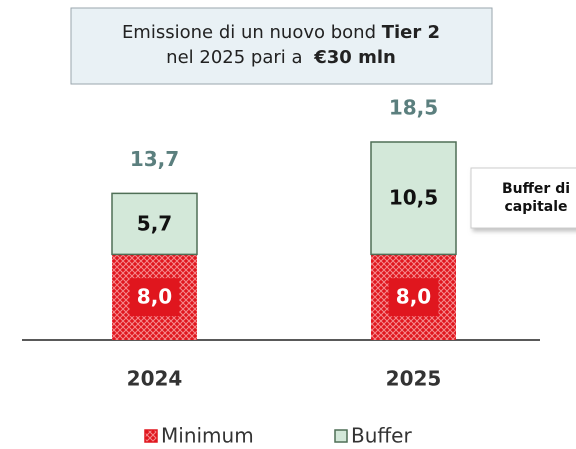 Image resolution: width=576 pixels, height=449 pixels. Describe the element at coordinates (281, 46) in the screenshot. I see `annotation-box` at that location.